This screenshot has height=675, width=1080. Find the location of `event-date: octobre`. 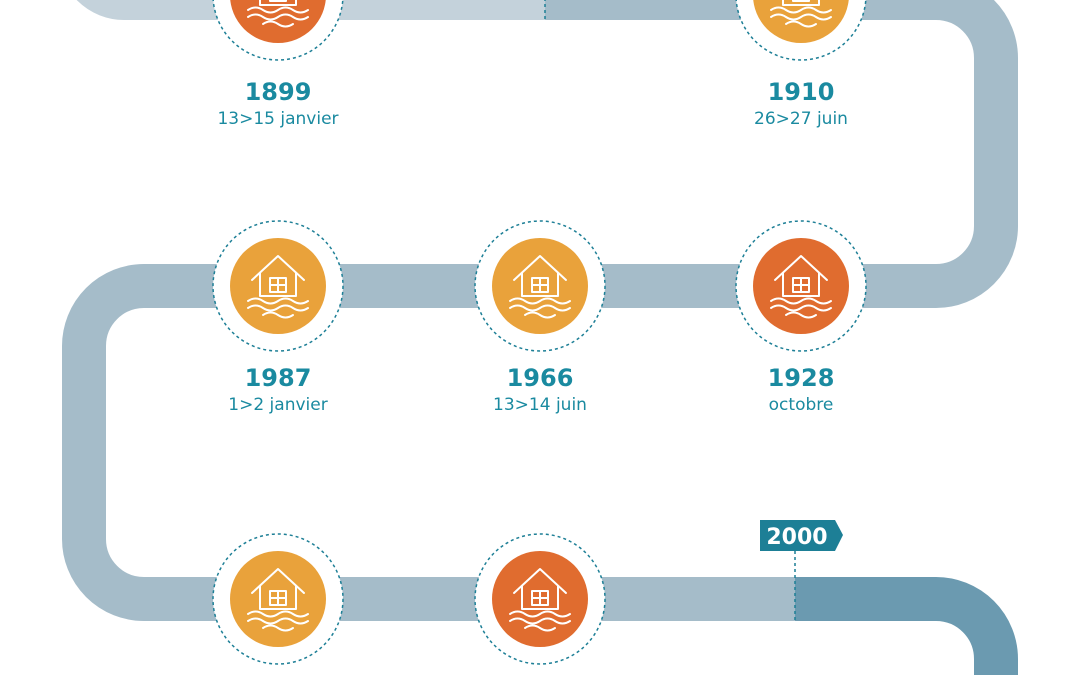

event-date: octobre is located at coordinates (801, 405).